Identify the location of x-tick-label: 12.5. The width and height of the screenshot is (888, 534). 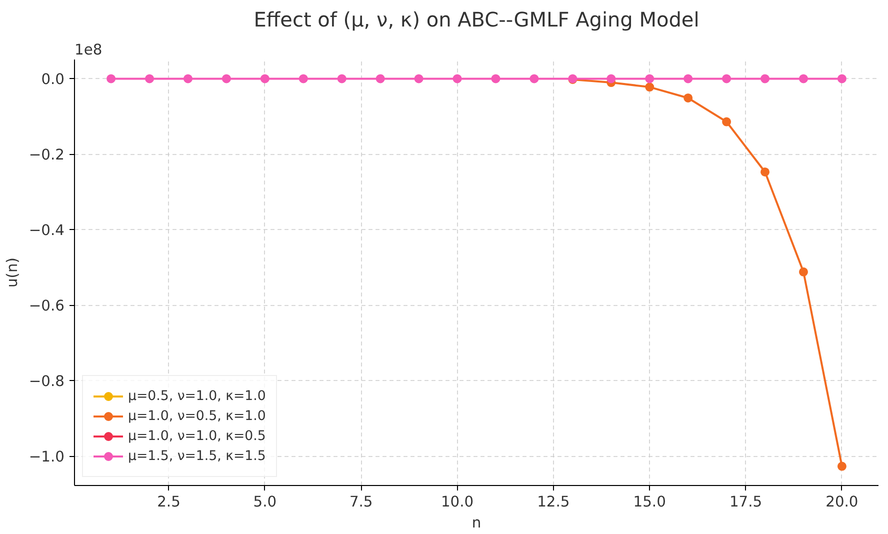
(553, 502).